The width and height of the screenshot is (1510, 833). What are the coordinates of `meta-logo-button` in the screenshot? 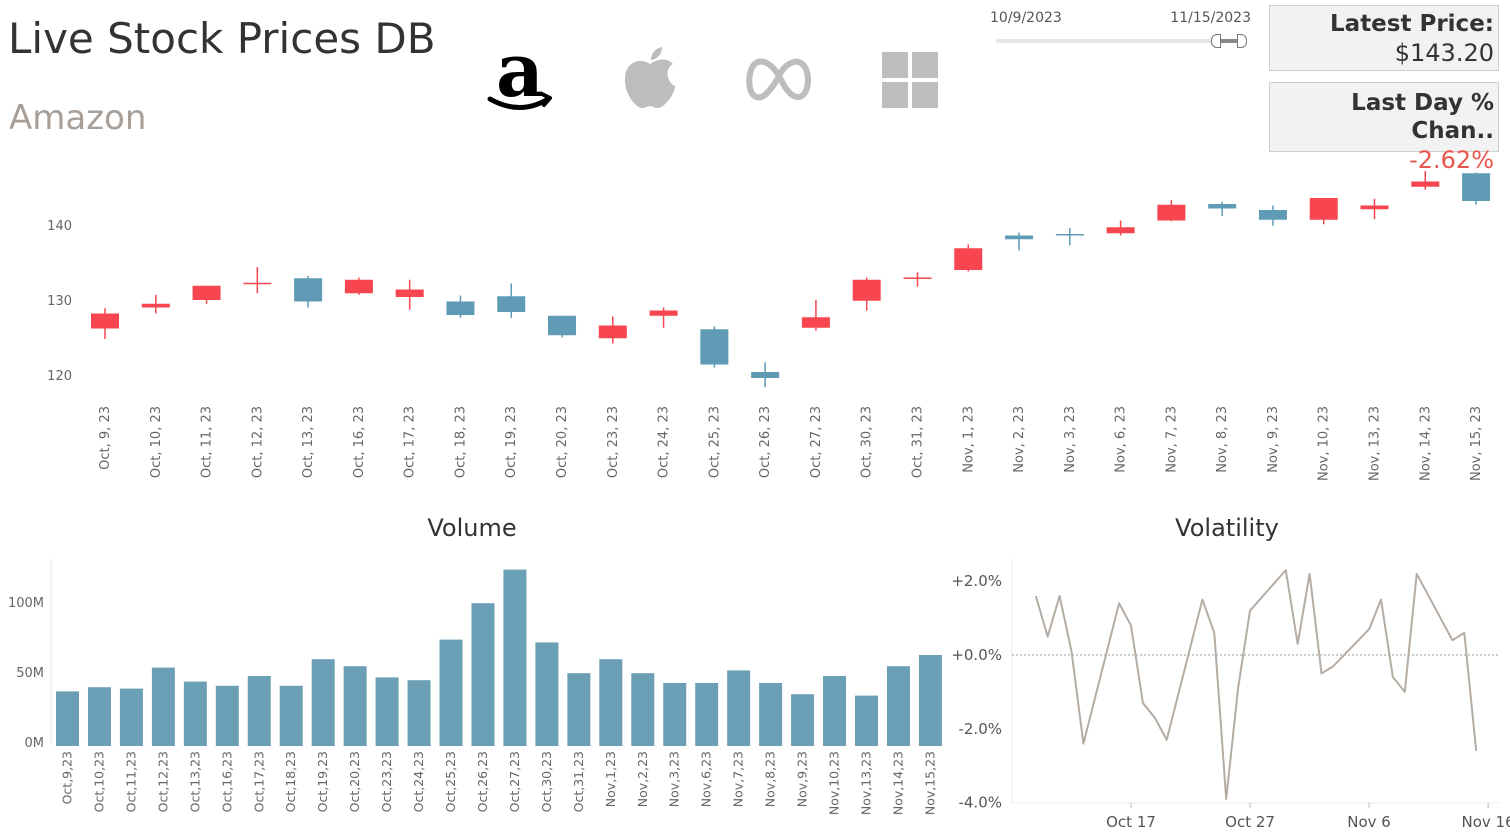 It's located at (779, 80).